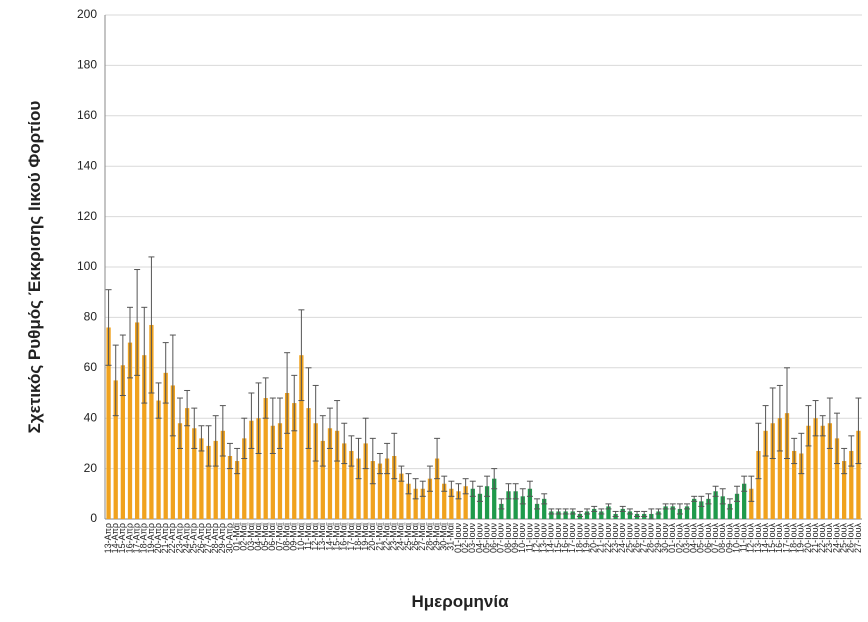 This screenshot has width=868, height=622. I want to click on x-tick-label: 21-Ιουλ, so click(815, 538).